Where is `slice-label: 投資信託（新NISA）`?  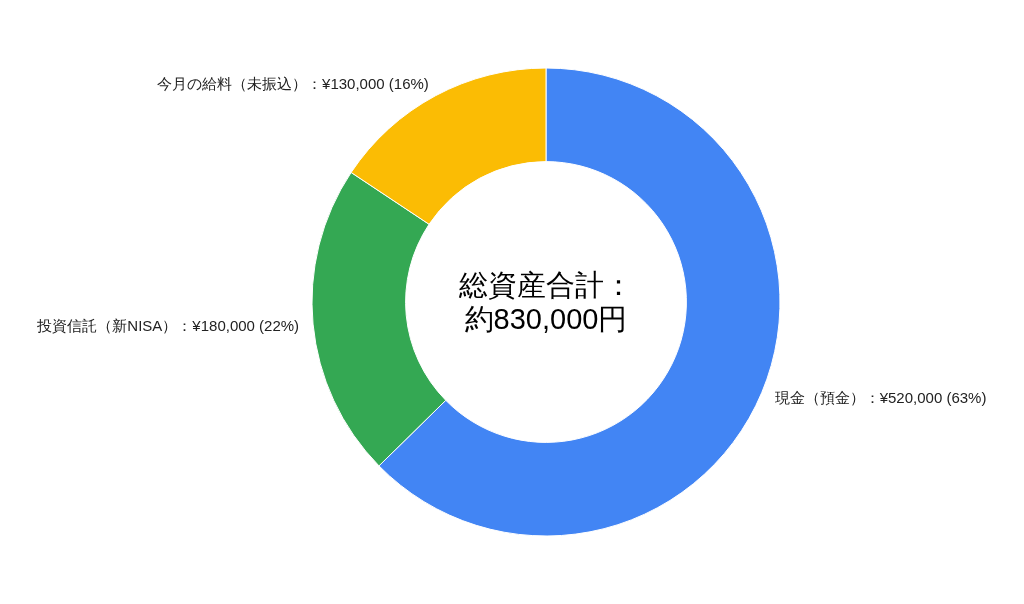
slice-label: 投資信託（新NISA） is located at coordinates (107, 325).